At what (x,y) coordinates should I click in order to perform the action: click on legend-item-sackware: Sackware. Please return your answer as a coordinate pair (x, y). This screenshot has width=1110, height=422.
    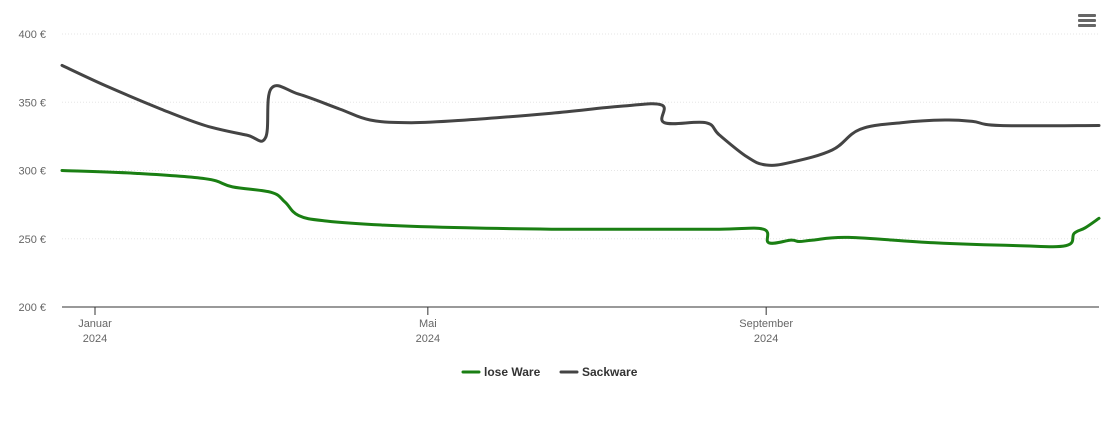
    Looking at the image, I should click on (598, 372).